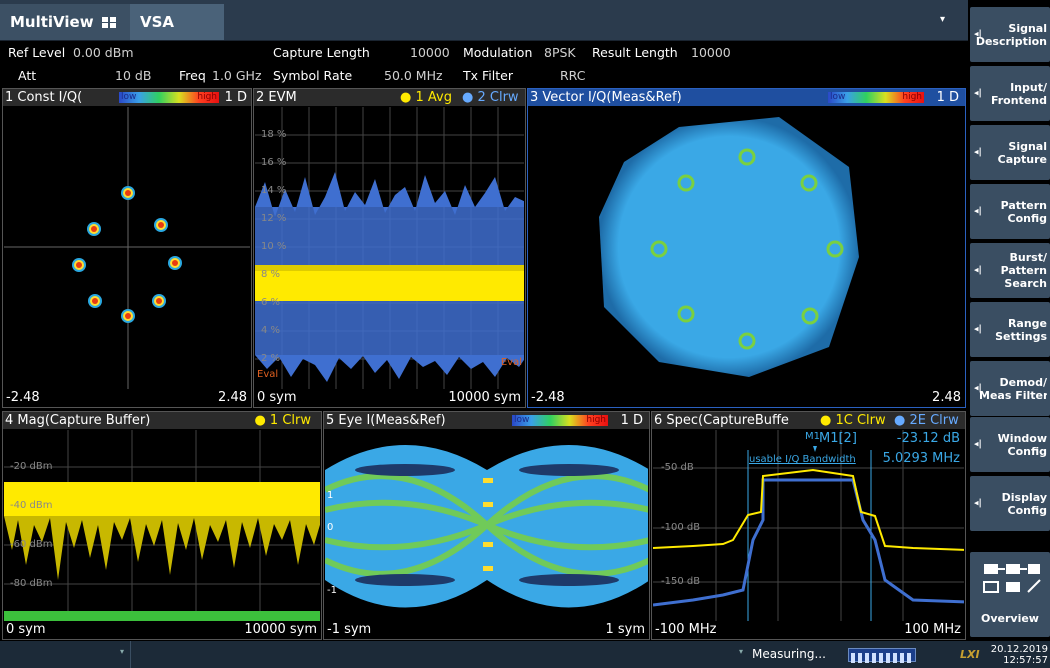 The image size is (1050, 668). I want to click on eye-svg, so click(486, 526).